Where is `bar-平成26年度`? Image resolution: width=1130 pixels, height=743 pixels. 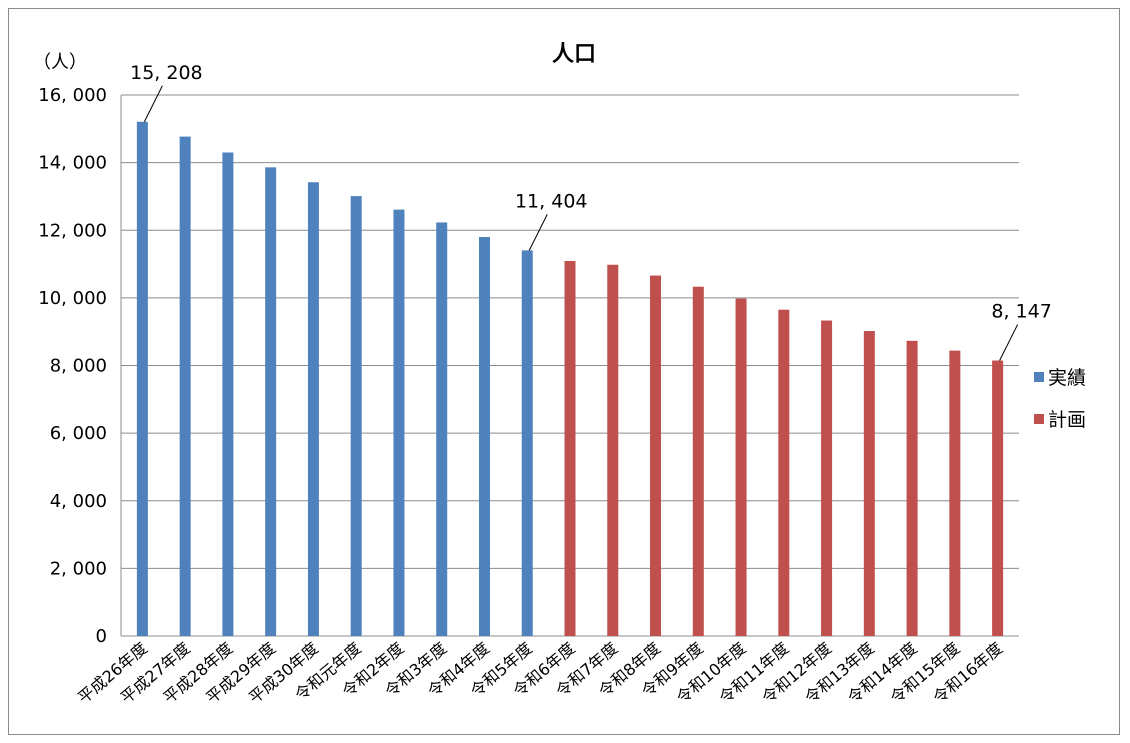
bar-平成26年度 is located at coordinates (142, 379).